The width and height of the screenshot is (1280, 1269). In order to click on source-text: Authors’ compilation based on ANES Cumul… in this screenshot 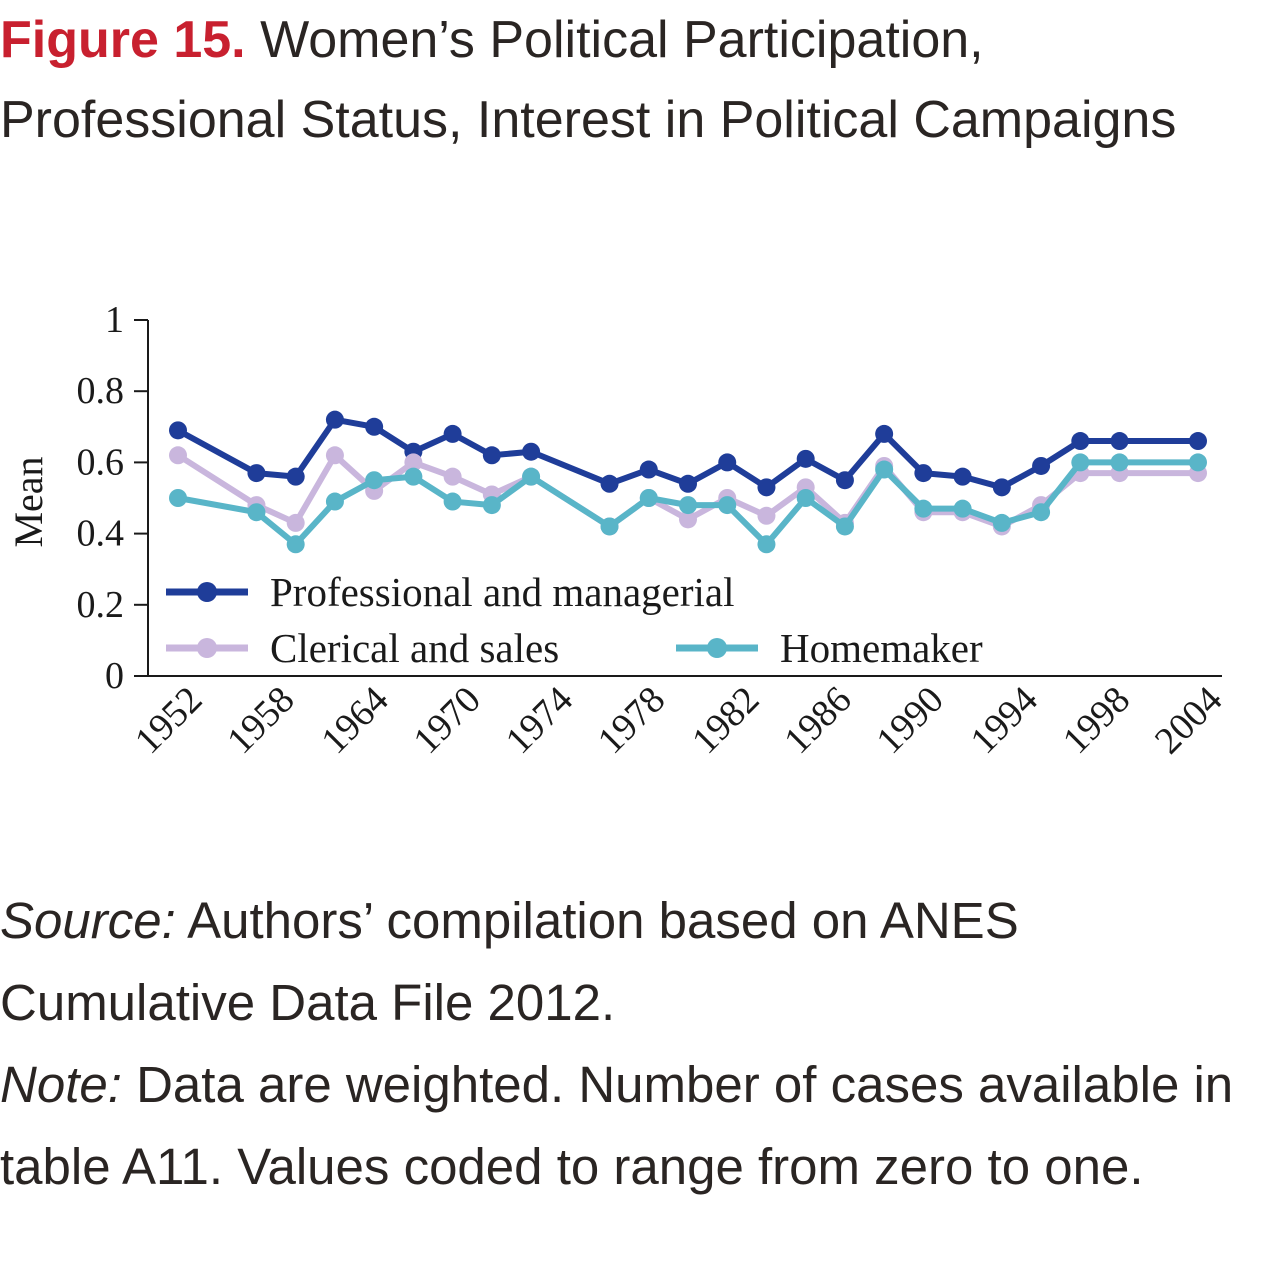, I will do `click(509, 961)`.